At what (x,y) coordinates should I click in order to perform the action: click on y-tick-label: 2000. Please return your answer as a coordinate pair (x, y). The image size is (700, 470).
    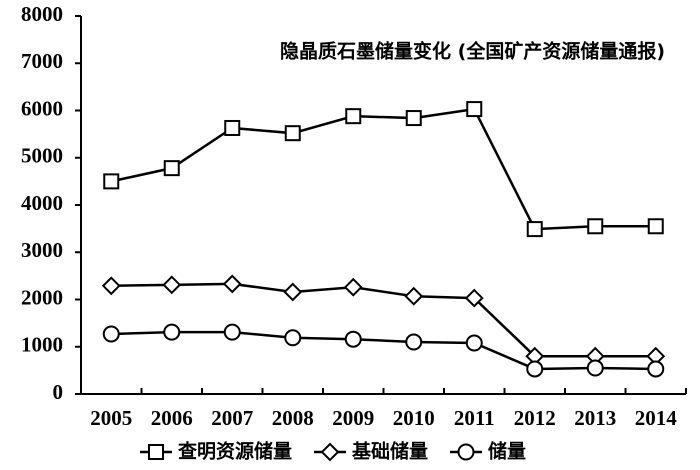
    Looking at the image, I should click on (42, 297).